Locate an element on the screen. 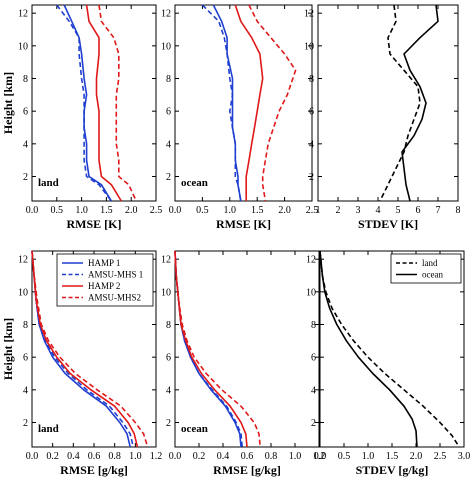  x-tick-label: 2 is located at coordinates (338, 210).